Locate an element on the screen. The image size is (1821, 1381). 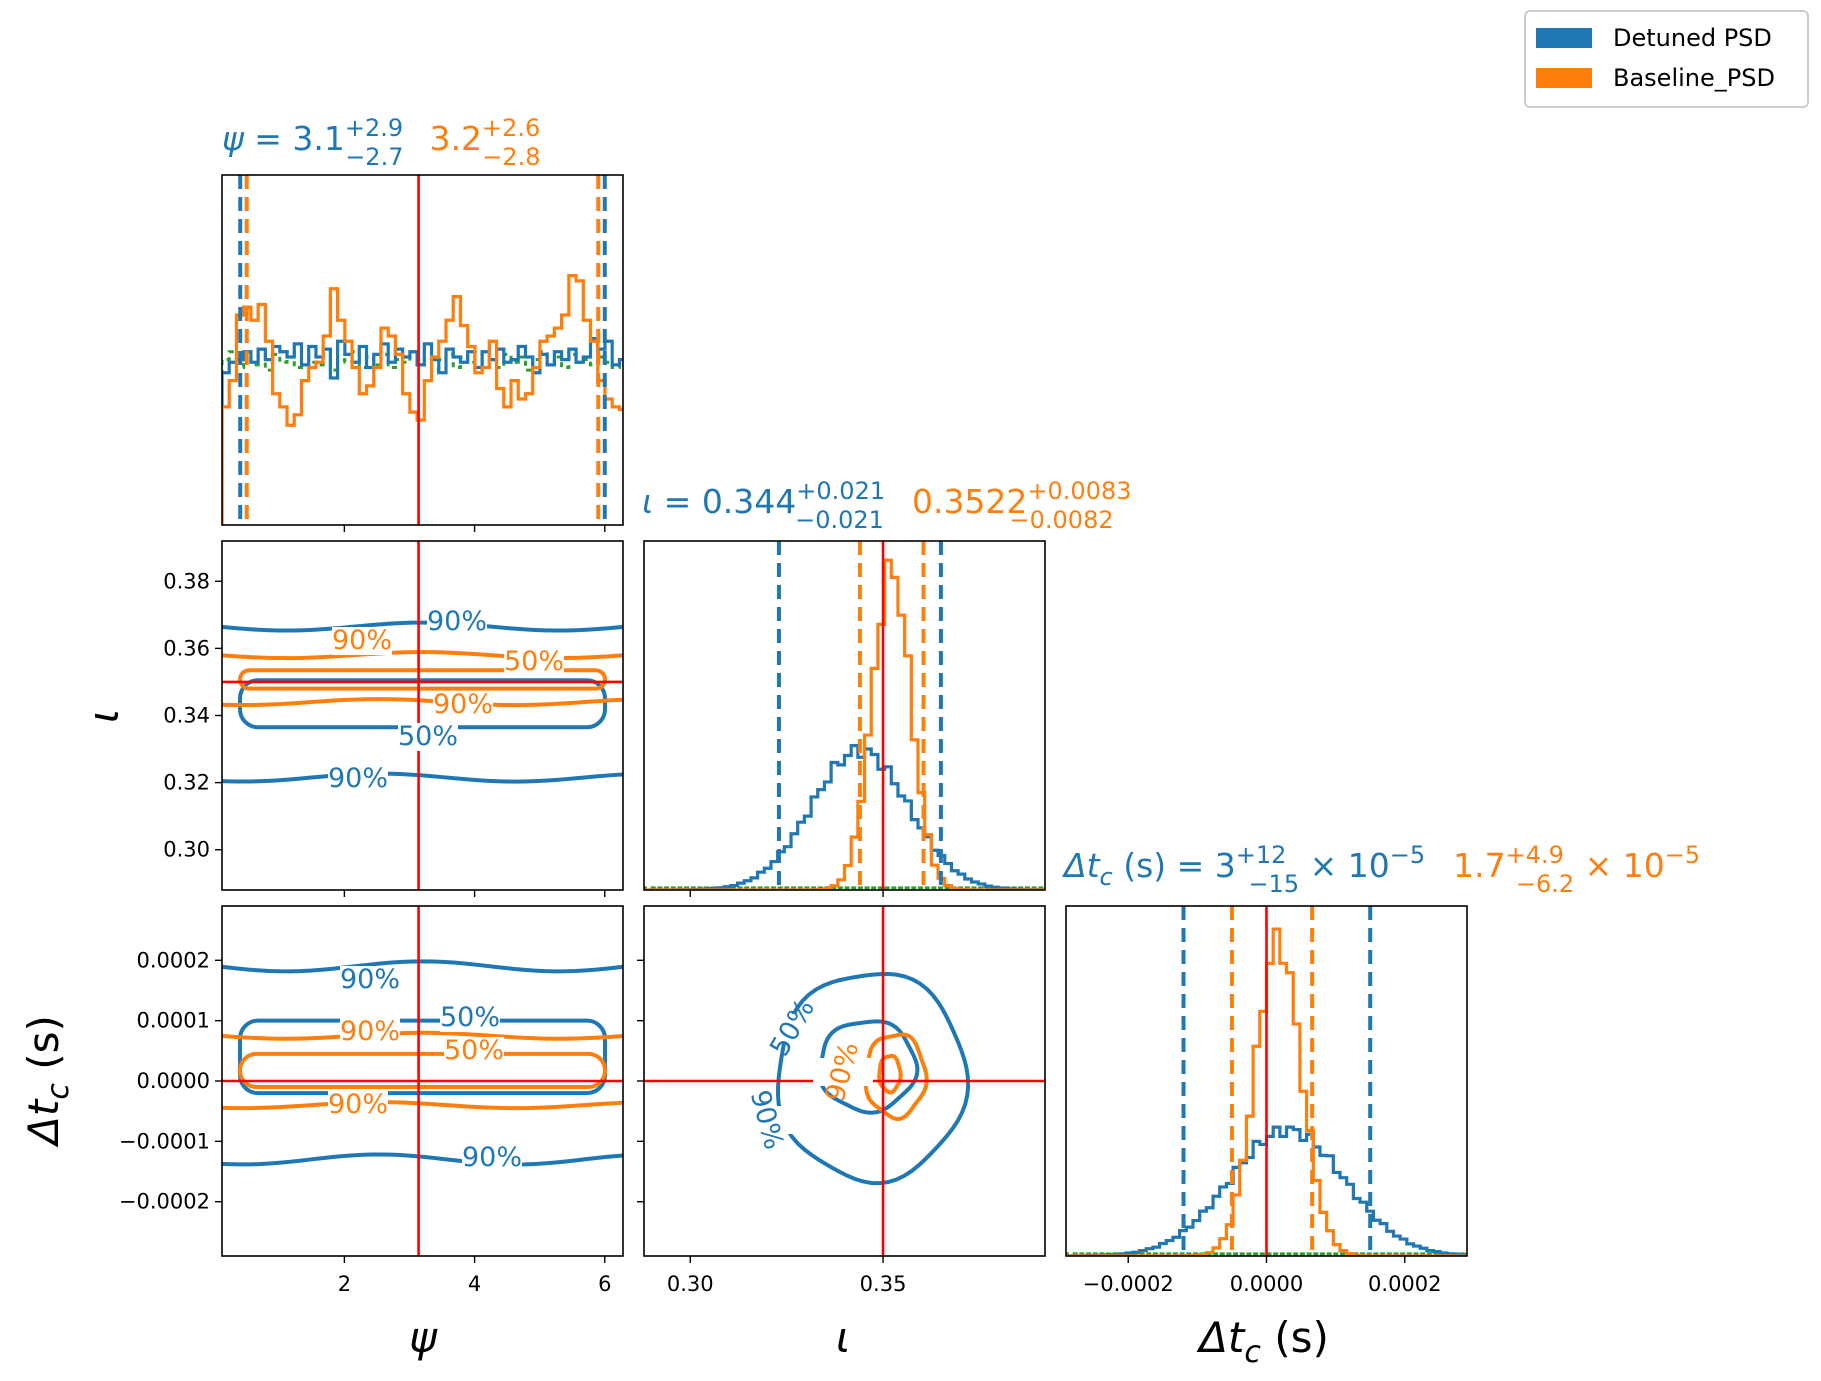
panel-psi-iota: 90%90%50%90%50%90%0.300.320.340.360.38 is located at coordinates (393, 718).